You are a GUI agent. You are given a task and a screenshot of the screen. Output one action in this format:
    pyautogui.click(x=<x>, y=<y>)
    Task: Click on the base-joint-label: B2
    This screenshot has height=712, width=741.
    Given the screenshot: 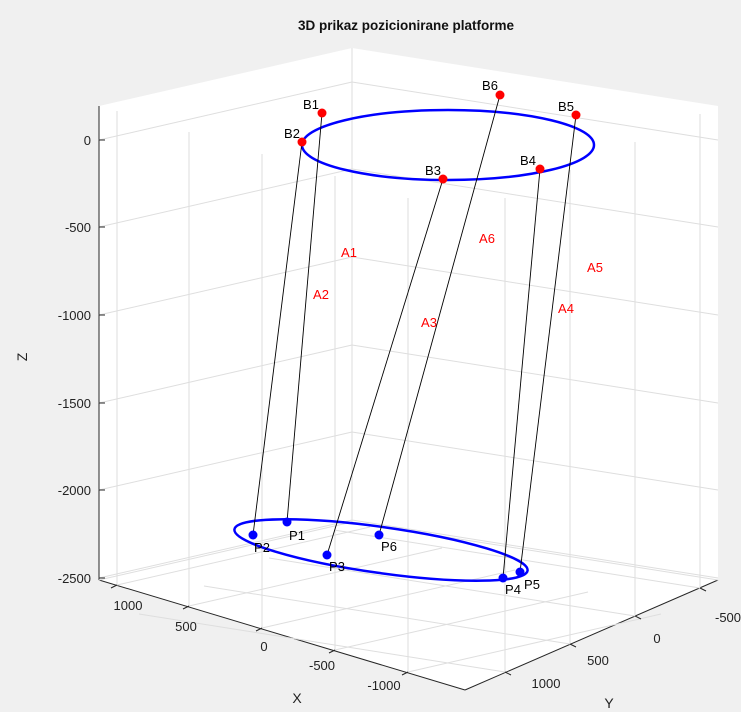 What is the action you would take?
    pyautogui.click(x=292, y=133)
    